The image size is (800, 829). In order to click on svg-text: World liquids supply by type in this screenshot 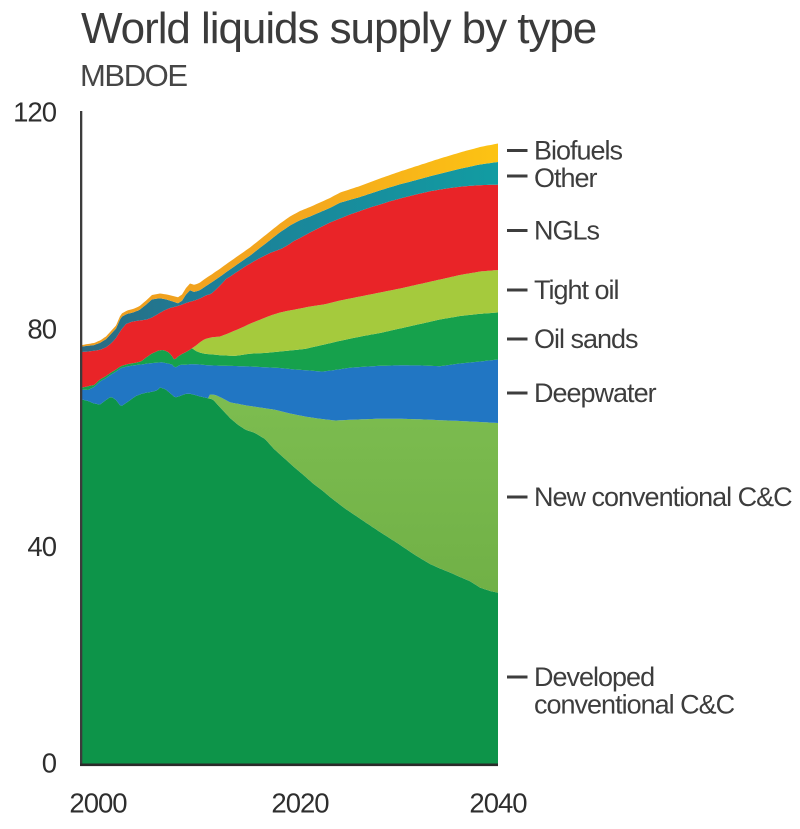, I will do `click(338, 28)`.